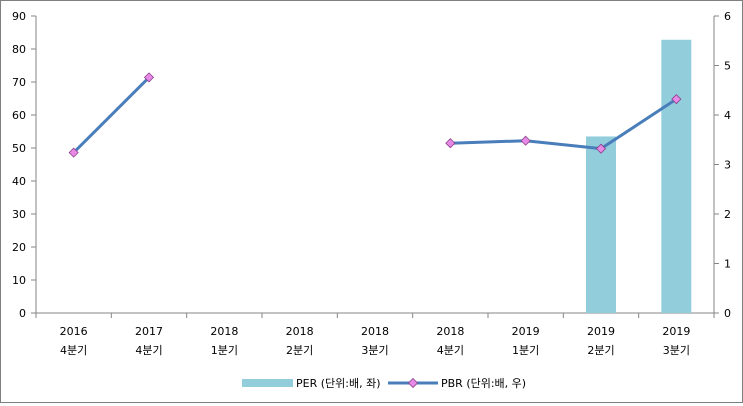  What do you see at coordinates (727, 165) in the screenshot?
I see `right-tick-label: 3` at bounding box center [727, 165].